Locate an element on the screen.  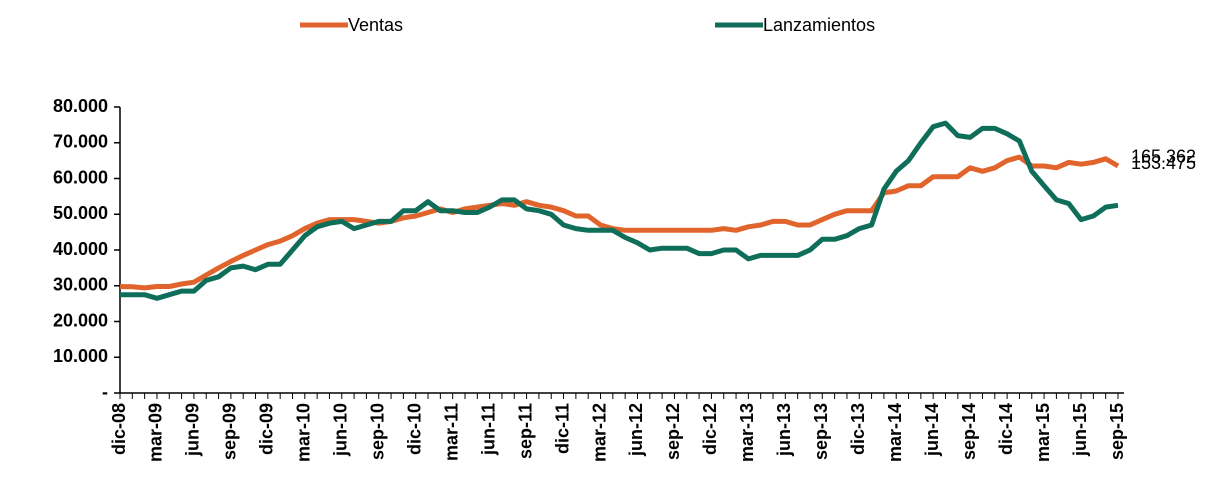
x-tick-label: sep-15 is located at coordinates (1117, 431).